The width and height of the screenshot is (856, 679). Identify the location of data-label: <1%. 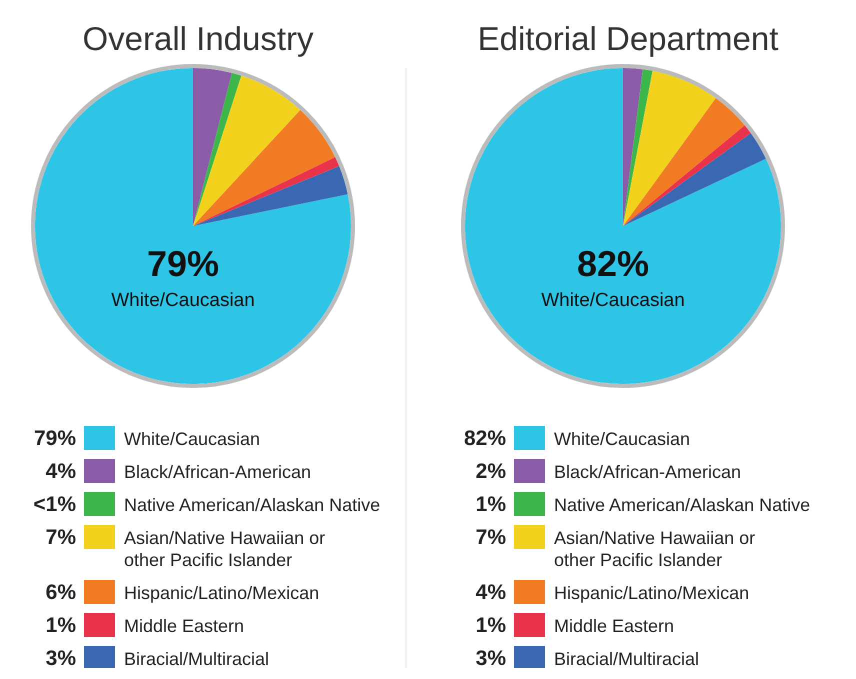
(54, 504).